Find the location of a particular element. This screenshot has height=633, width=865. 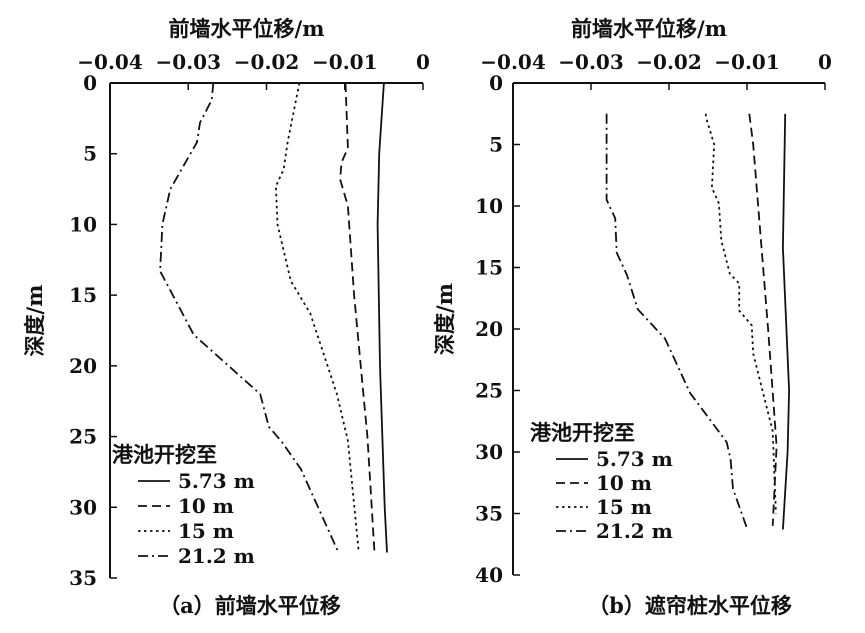

series-line-21-2-m is located at coordinates (676, 321).